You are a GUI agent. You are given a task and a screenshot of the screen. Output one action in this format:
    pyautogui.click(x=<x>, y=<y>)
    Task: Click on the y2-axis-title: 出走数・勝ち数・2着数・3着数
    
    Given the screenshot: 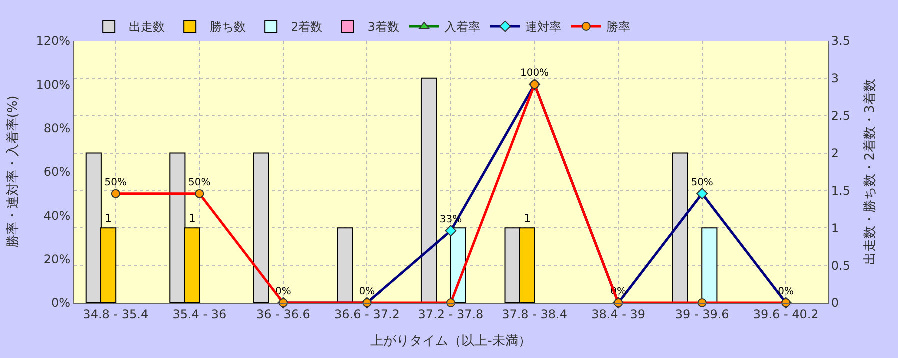 What is the action you would take?
    pyautogui.click(x=870, y=172)
    